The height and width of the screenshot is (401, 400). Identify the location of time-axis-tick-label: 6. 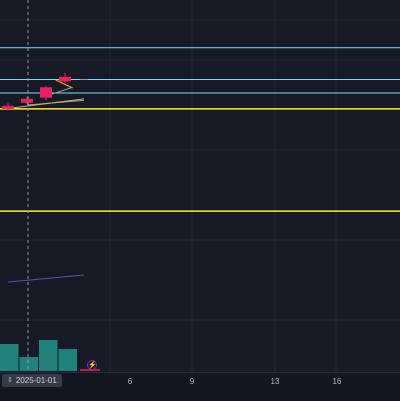
(130, 381).